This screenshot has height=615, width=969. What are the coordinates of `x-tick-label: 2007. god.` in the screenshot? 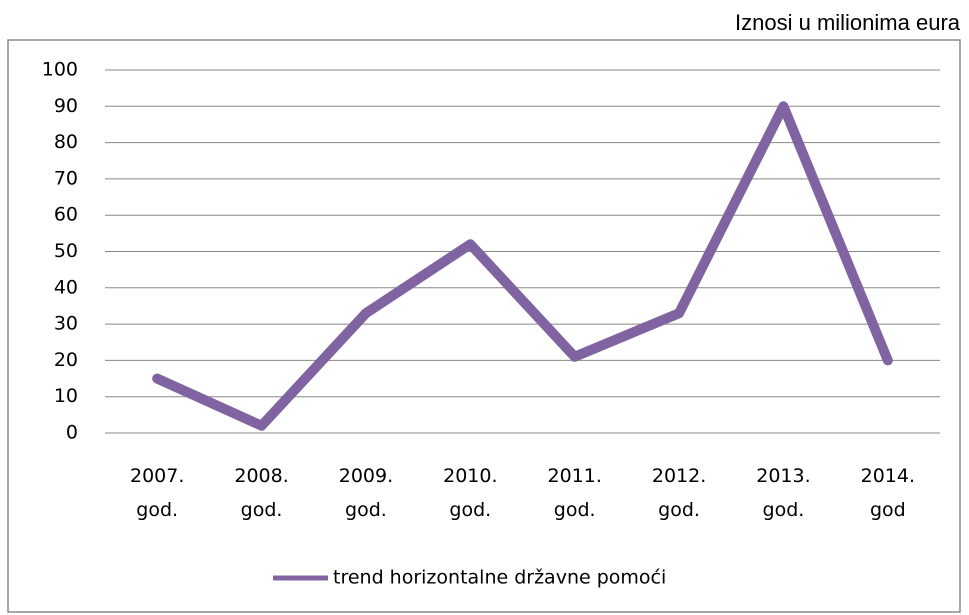 It's located at (157, 493).